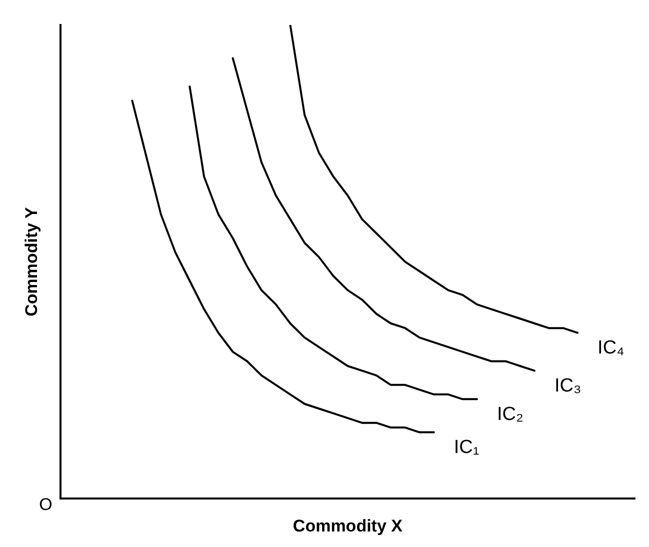 This screenshot has height=547, width=649. What do you see at coordinates (510, 414) in the screenshot?
I see `series-label: IC₂` at bounding box center [510, 414].